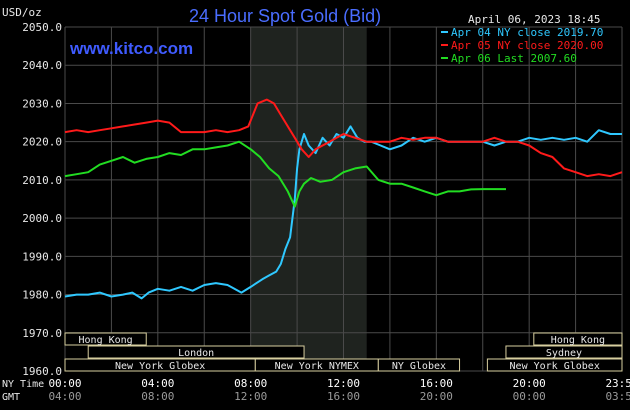 Image resolution: width=630 pixels, height=410 pixels. Describe the element at coordinates (22, 12) in the screenshot. I see `y-axis-unit-label: USD/oz` at that location.